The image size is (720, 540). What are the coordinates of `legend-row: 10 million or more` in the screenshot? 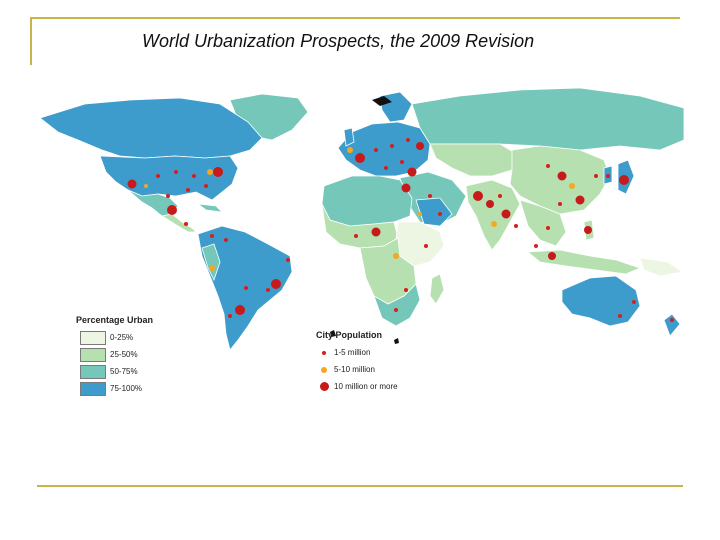 It's located at (381, 386).